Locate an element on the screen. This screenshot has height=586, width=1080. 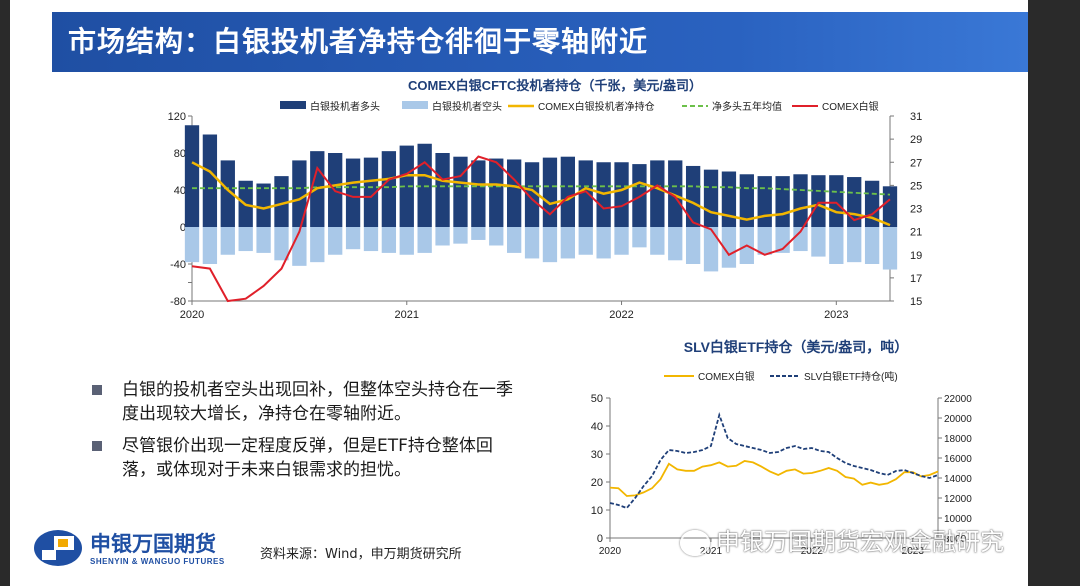
y-right-tick-label: 22000 is located at coordinates (958, 399).